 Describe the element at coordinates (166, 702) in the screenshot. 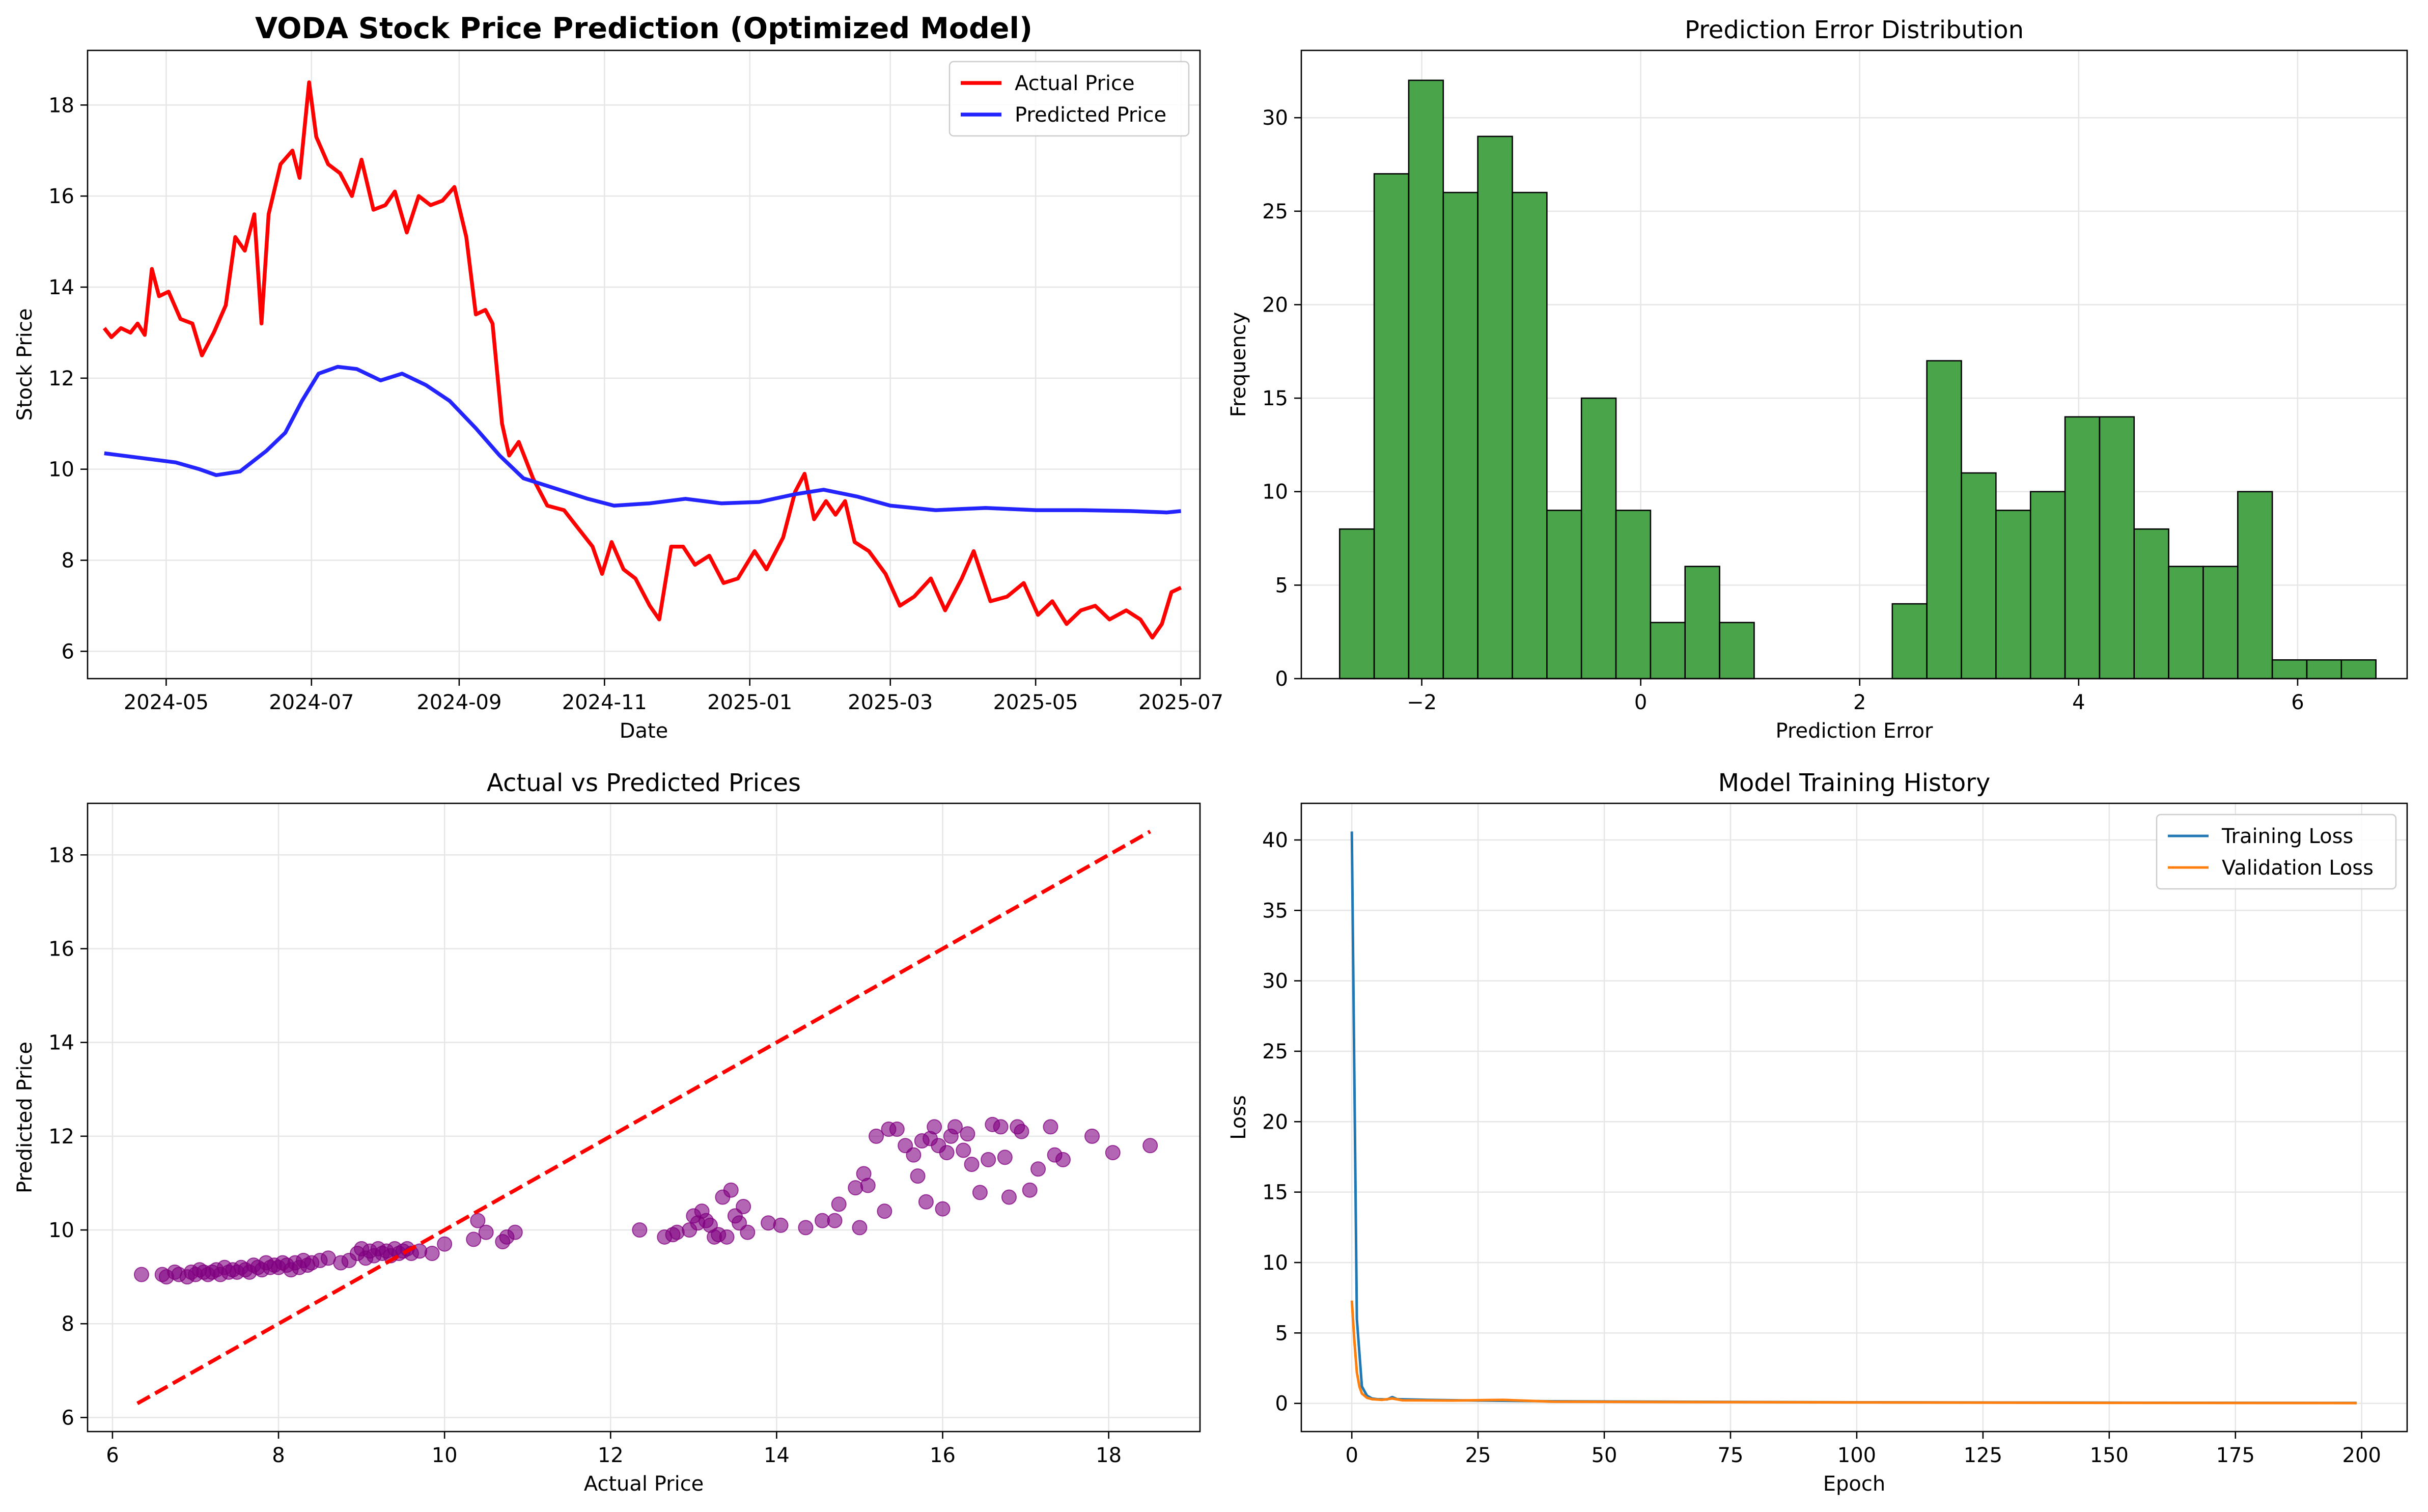

I see `x-tick-label: 2024-05` at that location.